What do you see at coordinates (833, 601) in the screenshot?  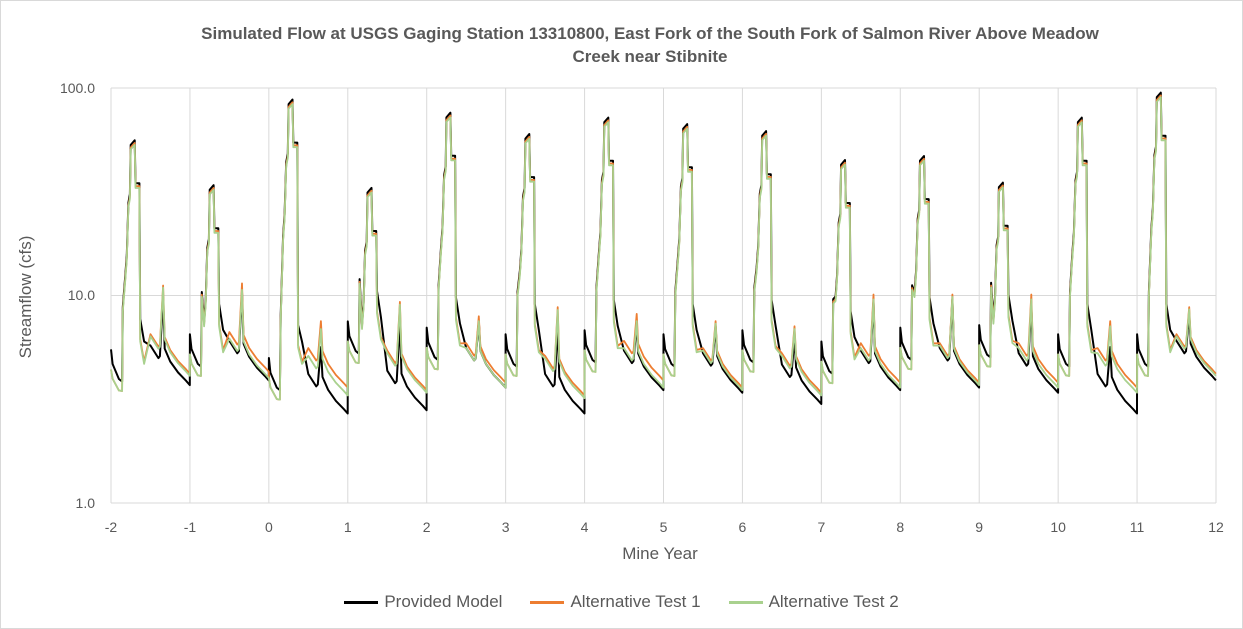 I see `legend-label-alternative-test-2: Alternative Test 2` at bounding box center [833, 601].